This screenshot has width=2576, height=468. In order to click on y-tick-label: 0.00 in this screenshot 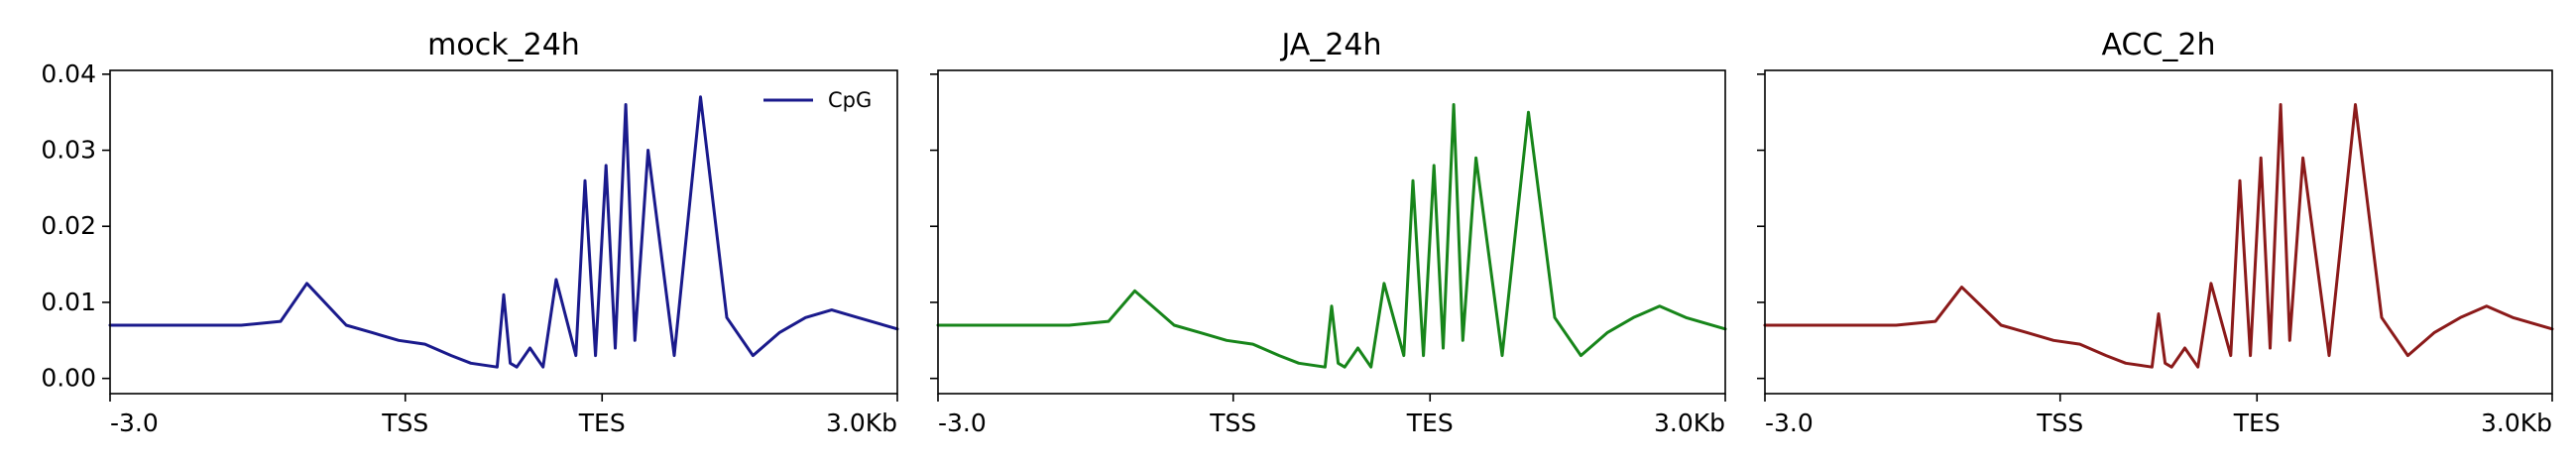, I will do `click(68, 378)`.